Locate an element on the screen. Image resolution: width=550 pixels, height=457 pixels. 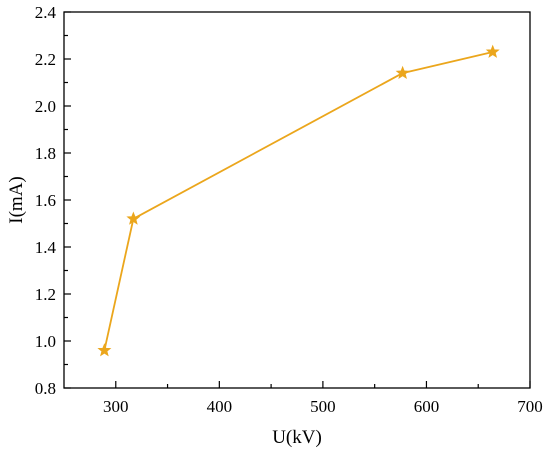
y-tick-label: 1.2 is located at coordinates (45, 294).